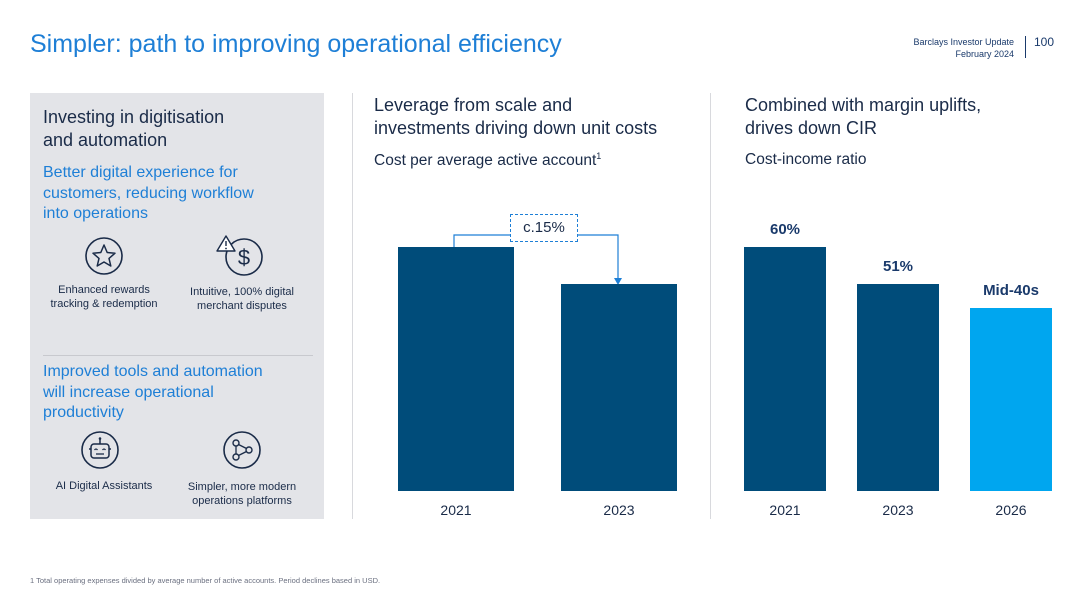  What do you see at coordinates (785, 229) in the screenshot?
I see `data-label: 60%` at bounding box center [785, 229].